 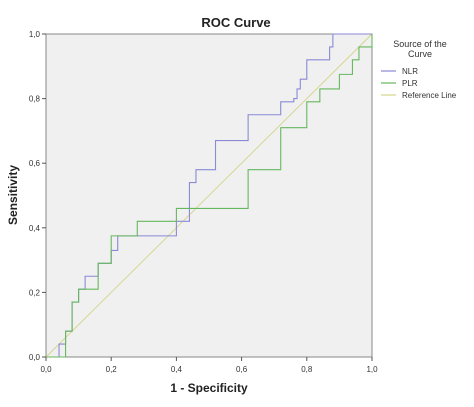 I want to click on x-tick-label: 0,0, so click(x=46, y=369).